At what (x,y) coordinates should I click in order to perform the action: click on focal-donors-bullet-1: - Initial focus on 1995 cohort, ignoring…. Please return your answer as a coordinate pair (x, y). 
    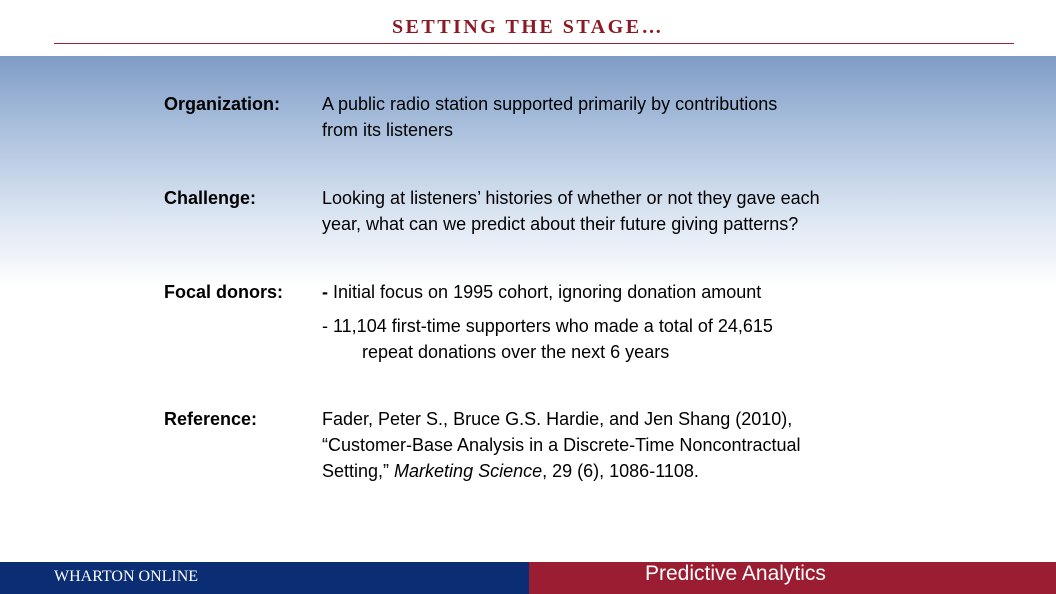
    Looking at the image, I should click on (622, 292).